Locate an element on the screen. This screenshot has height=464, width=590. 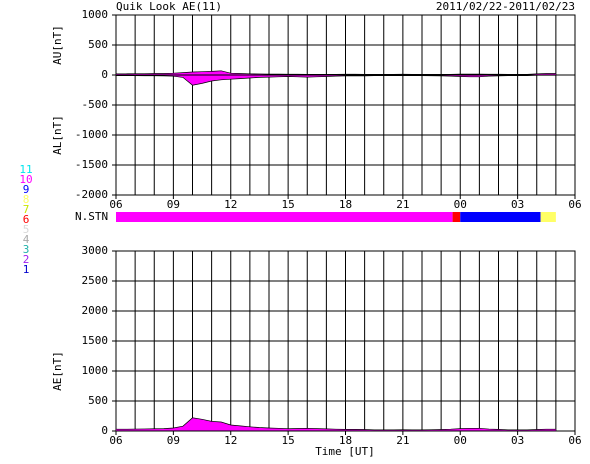
y-tick-label: 2500 is located at coordinates (95, 280).